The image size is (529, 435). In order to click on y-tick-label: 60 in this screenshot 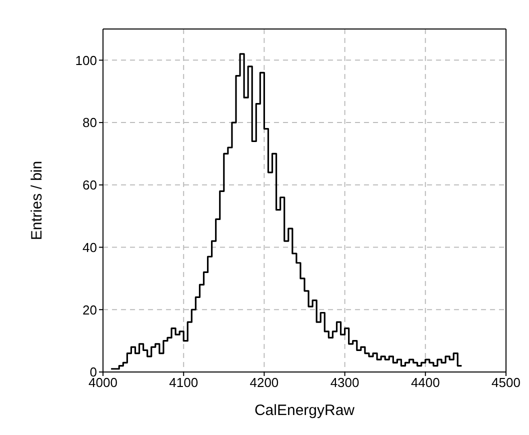, I will do `click(89, 185)`.